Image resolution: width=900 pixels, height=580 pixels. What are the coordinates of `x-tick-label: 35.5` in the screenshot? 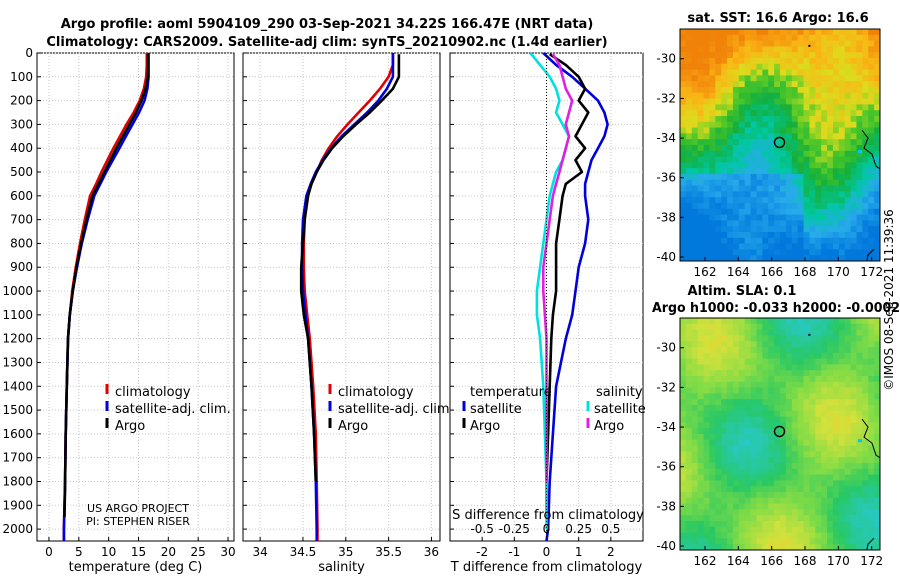 It's located at (388, 552).